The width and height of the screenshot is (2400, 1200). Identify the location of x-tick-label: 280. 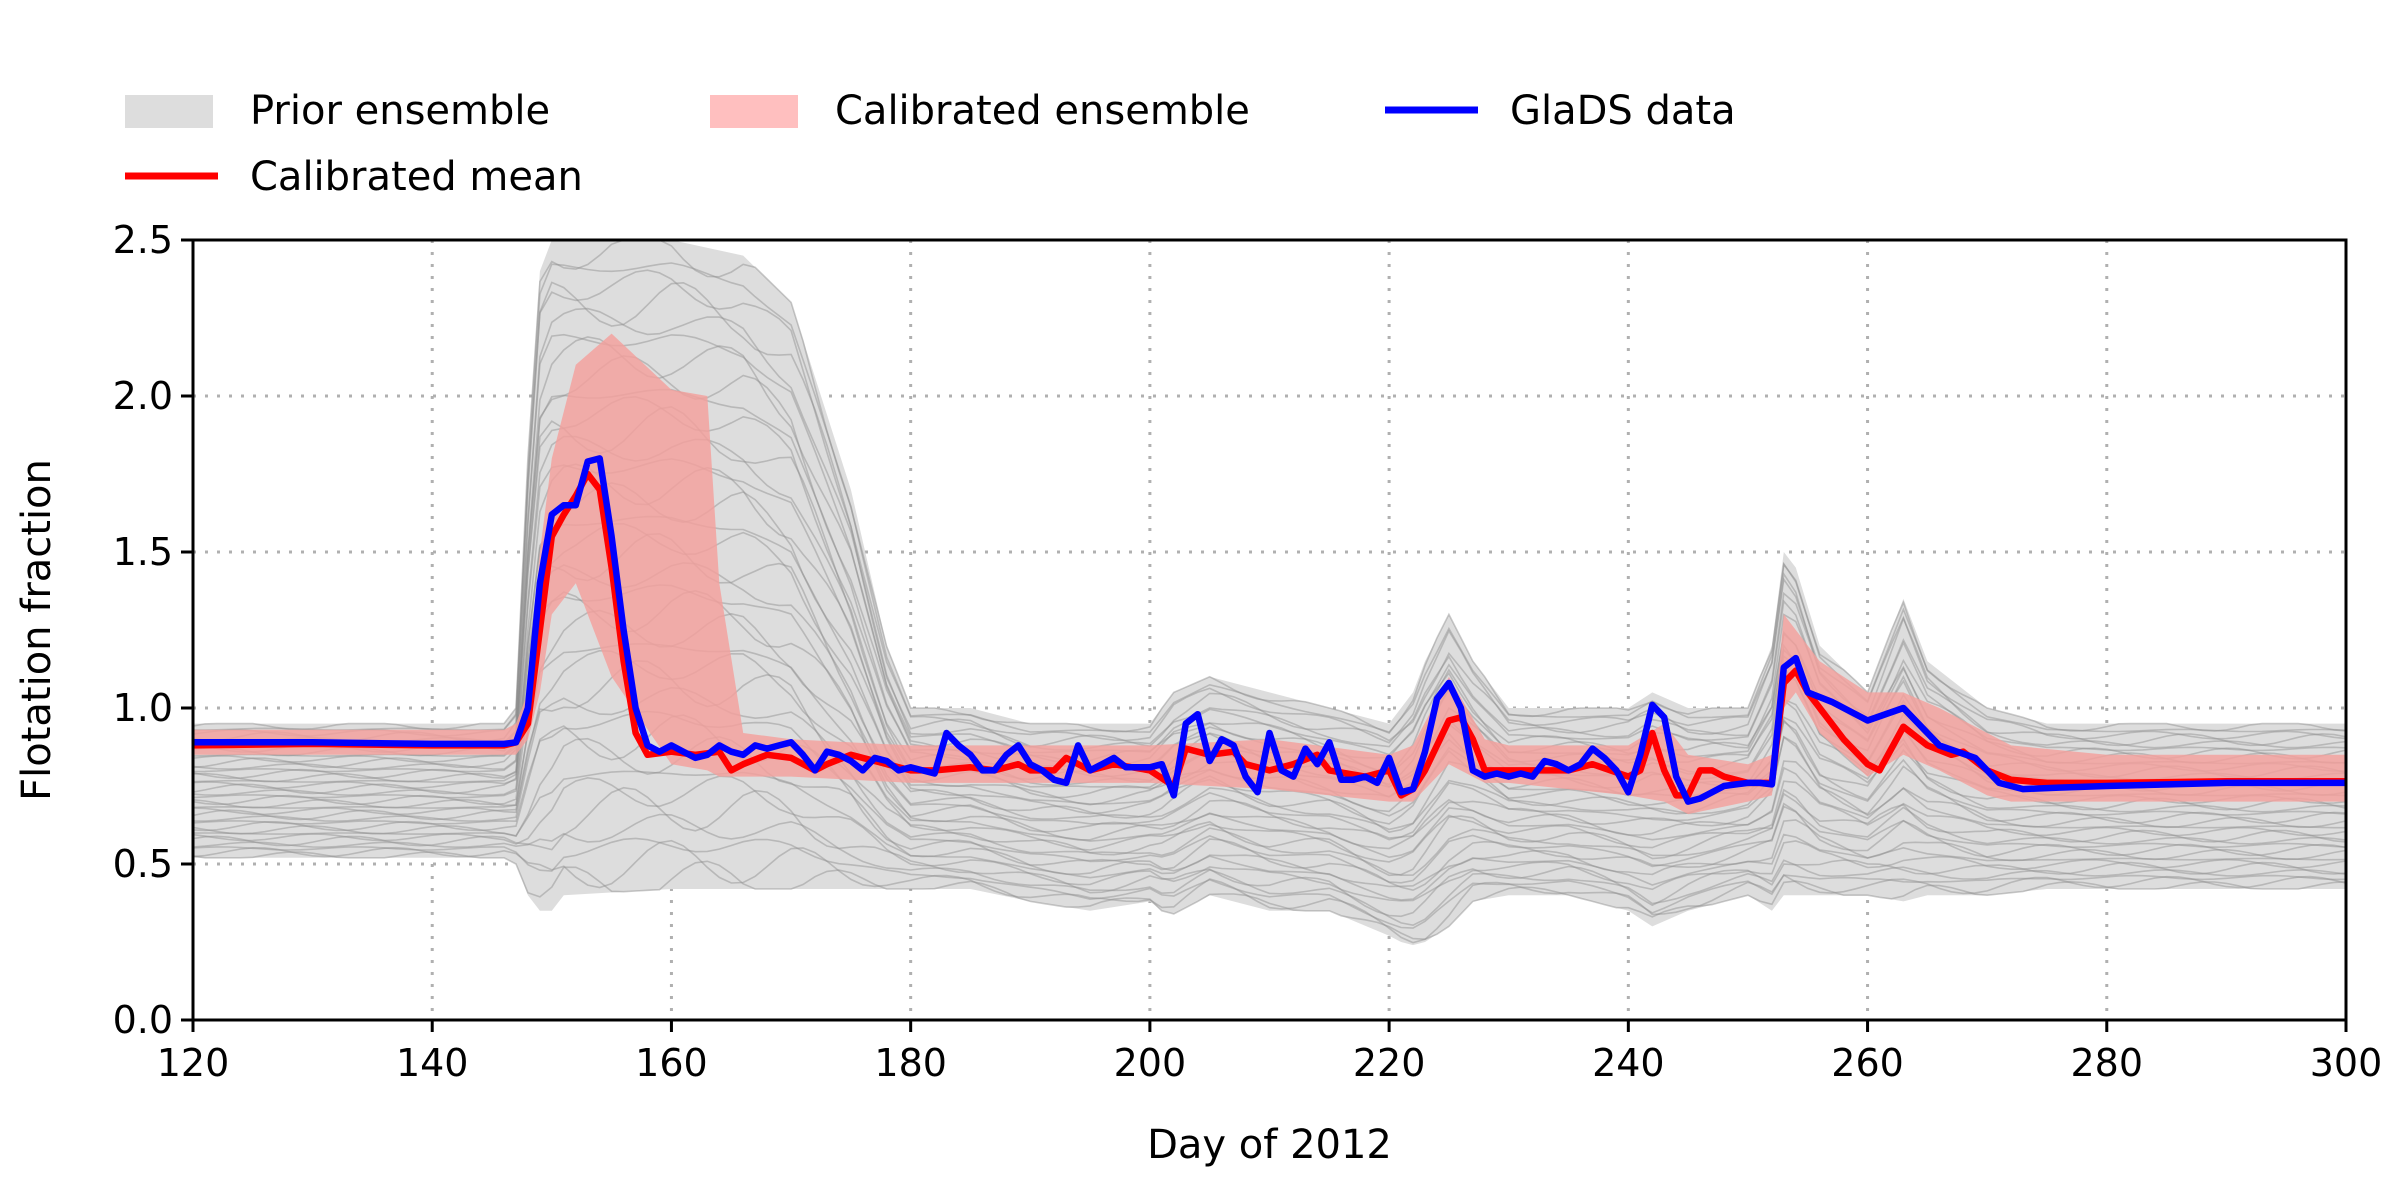
(2107, 1063).